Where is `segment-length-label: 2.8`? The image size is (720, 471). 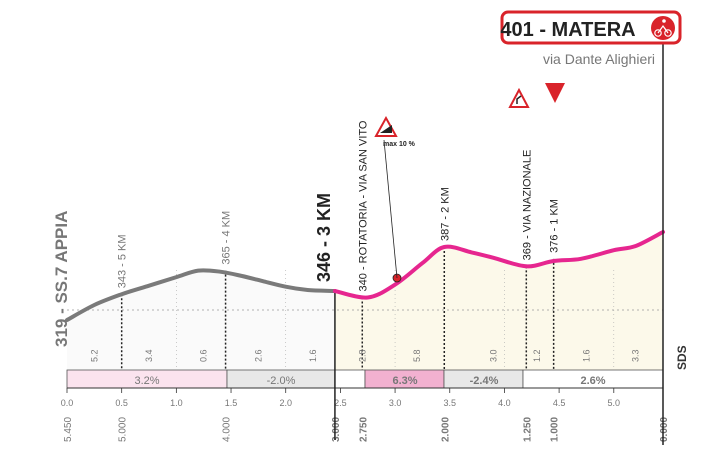 segment-length-label: 2.8 is located at coordinates (362, 355).